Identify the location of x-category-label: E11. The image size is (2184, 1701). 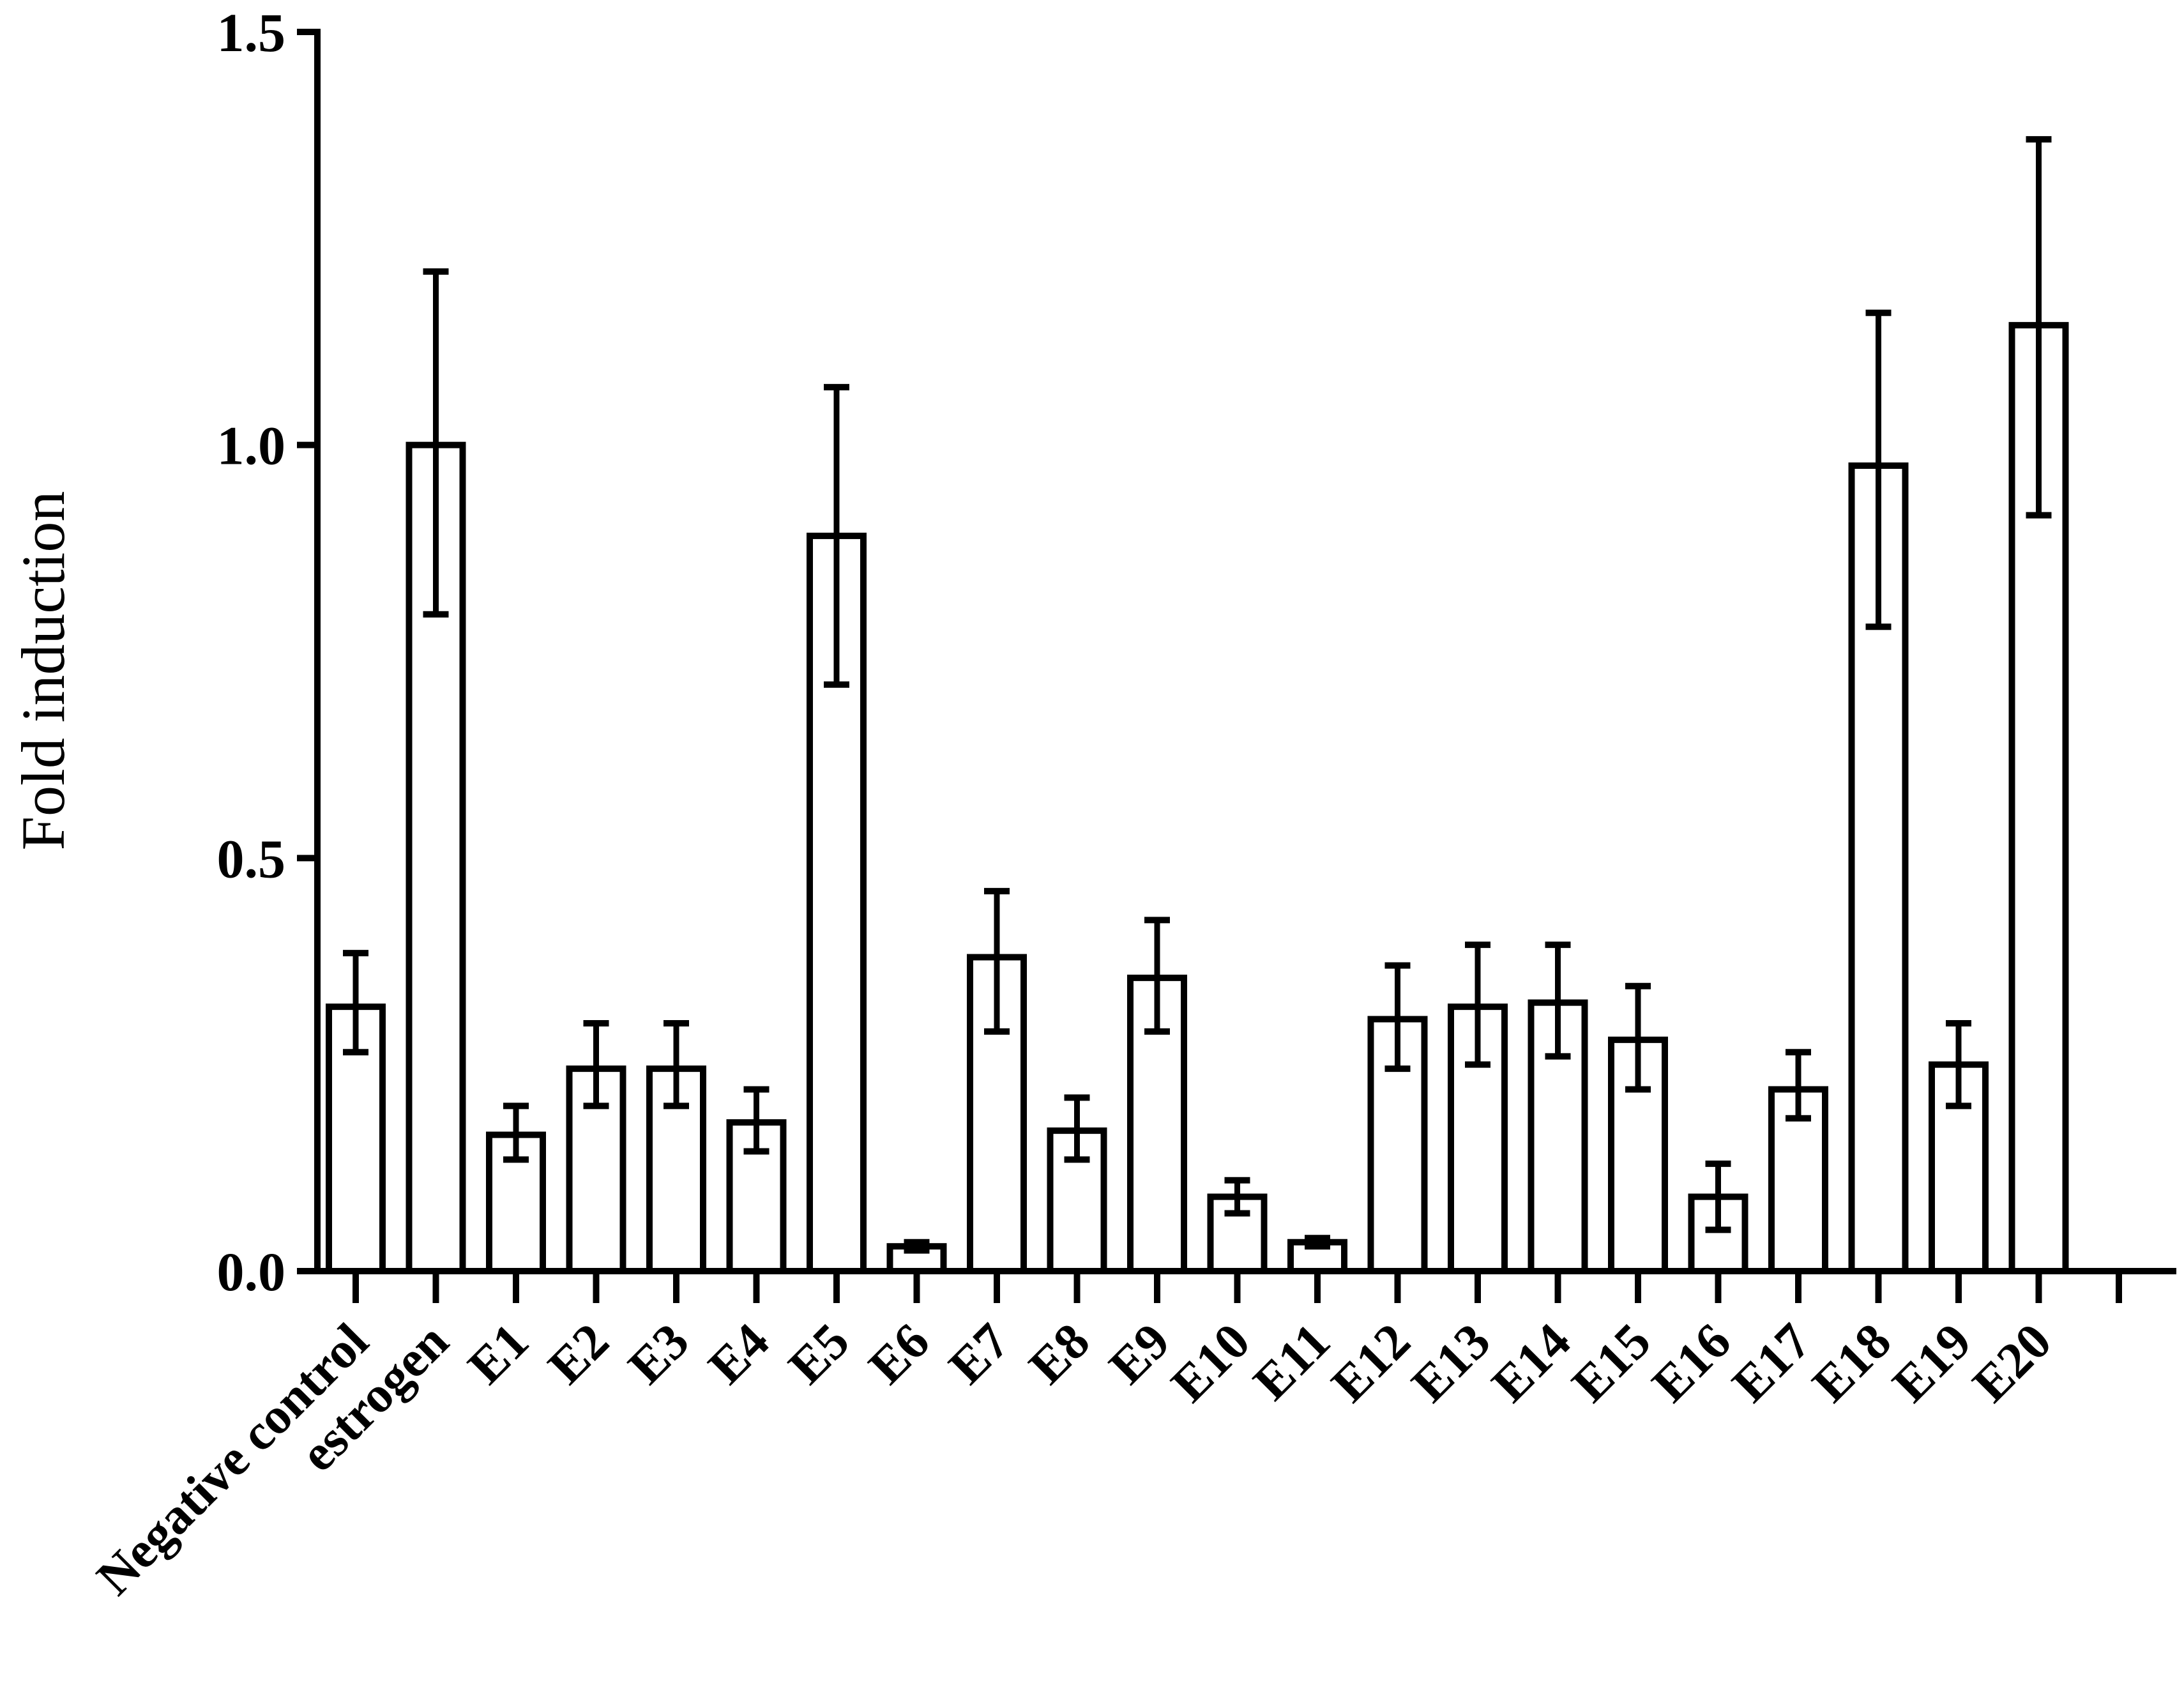
(1291, 1362).